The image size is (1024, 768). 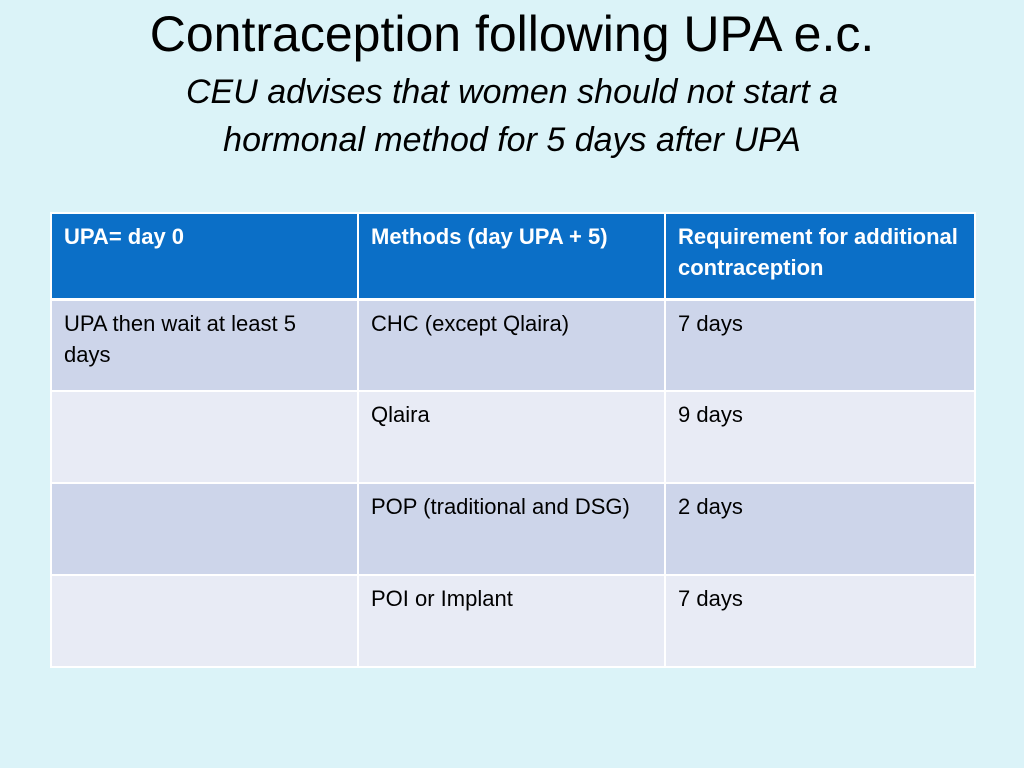 What do you see at coordinates (820, 529) in the screenshot?
I see `cell-requirement: 2 days` at bounding box center [820, 529].